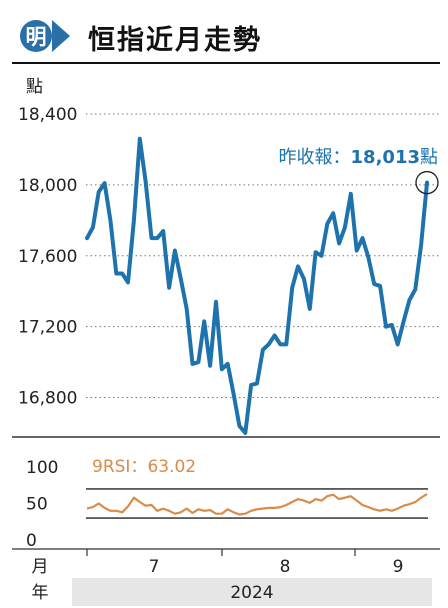  Describe the element at coordinates (154, 567) in the screenshot. I see `month-tick-label: 7` at that location.